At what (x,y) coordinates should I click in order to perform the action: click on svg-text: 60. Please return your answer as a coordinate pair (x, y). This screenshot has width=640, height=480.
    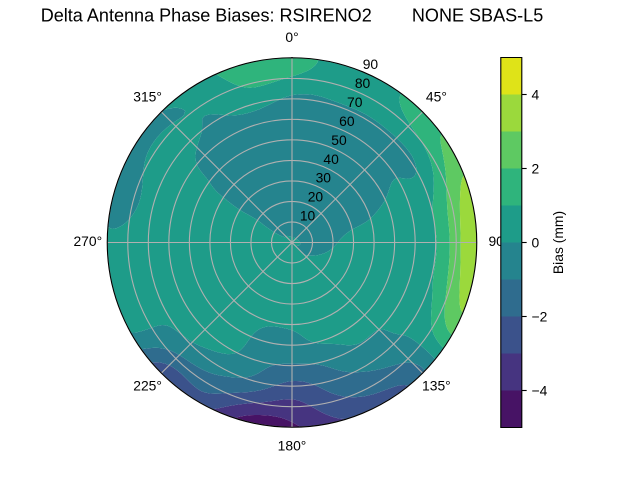
    Looking at the image, I should click on (347, 121).